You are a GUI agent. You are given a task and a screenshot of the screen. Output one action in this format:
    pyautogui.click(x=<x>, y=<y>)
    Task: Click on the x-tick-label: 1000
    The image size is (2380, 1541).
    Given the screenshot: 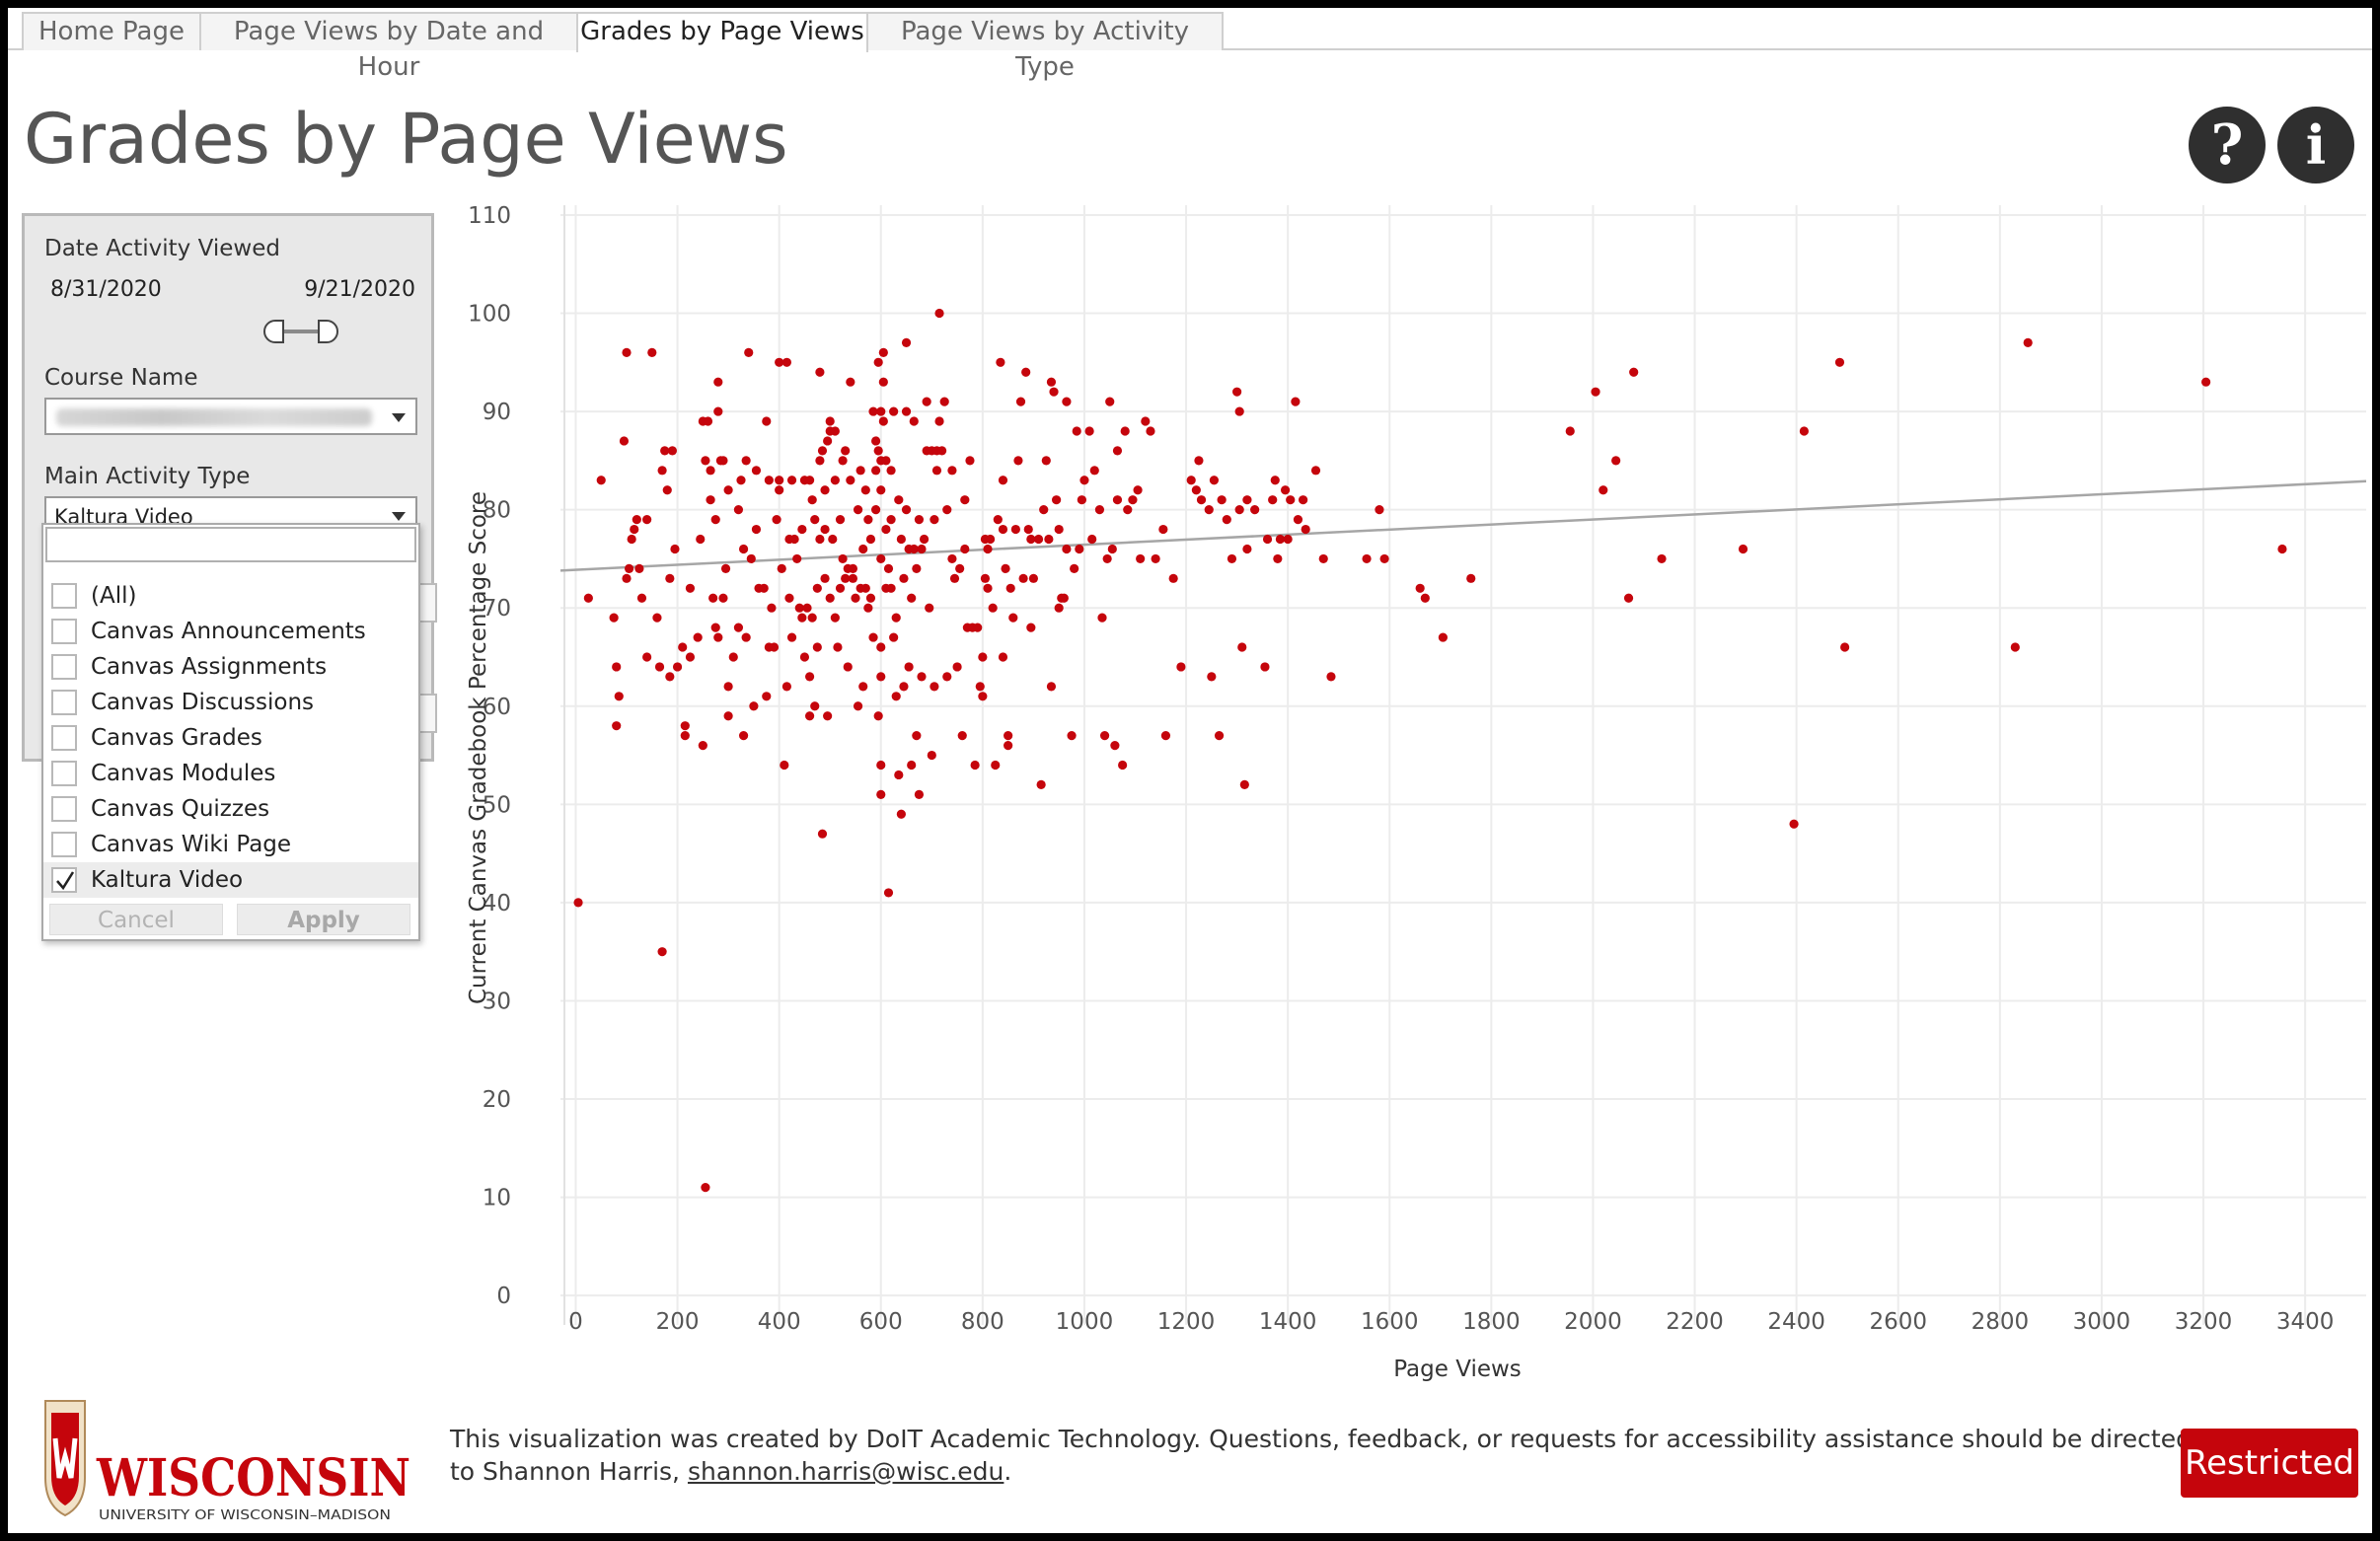 What is the action you would take?
    pyautogui.click(x=1085, y=1322)
    